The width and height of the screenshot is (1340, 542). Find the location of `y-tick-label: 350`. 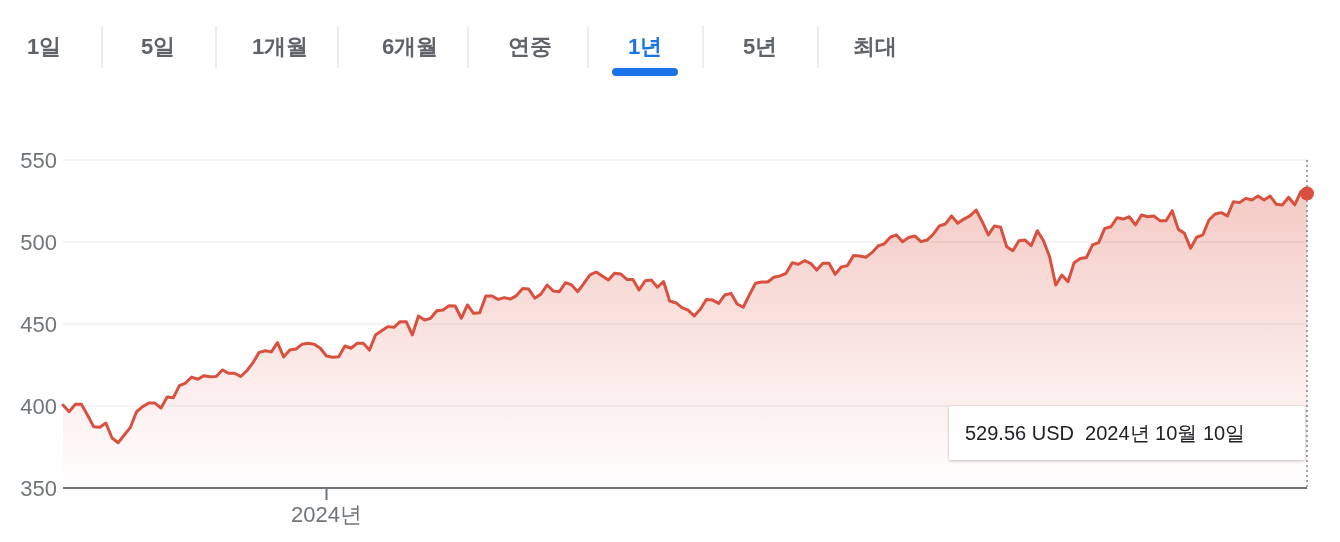

y-tick-label: 350 is located at coordinates (38, 488).